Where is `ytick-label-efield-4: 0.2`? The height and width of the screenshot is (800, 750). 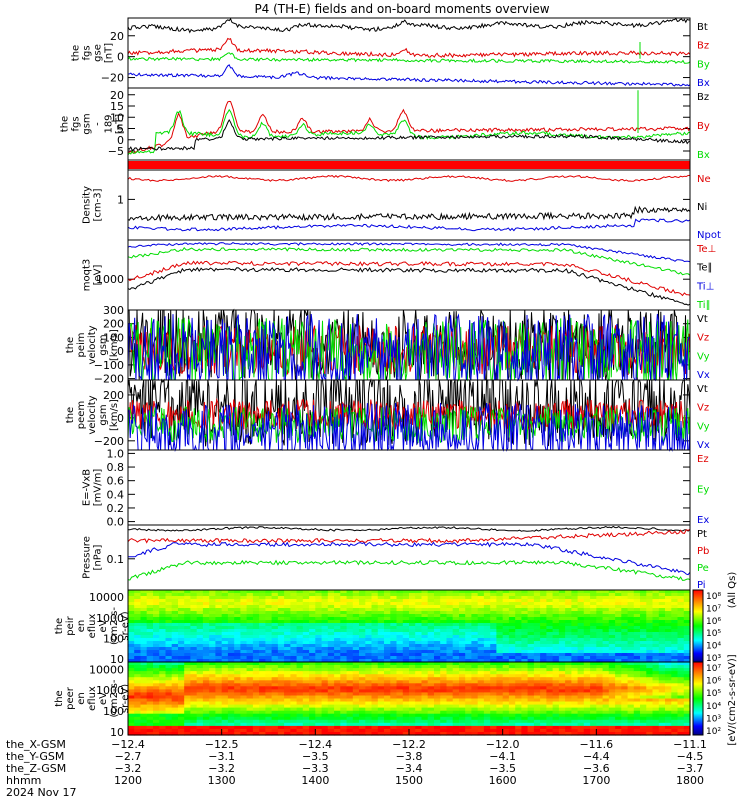
ytick-label-efield-4: 0.2 is located at coordinates (116, 508).